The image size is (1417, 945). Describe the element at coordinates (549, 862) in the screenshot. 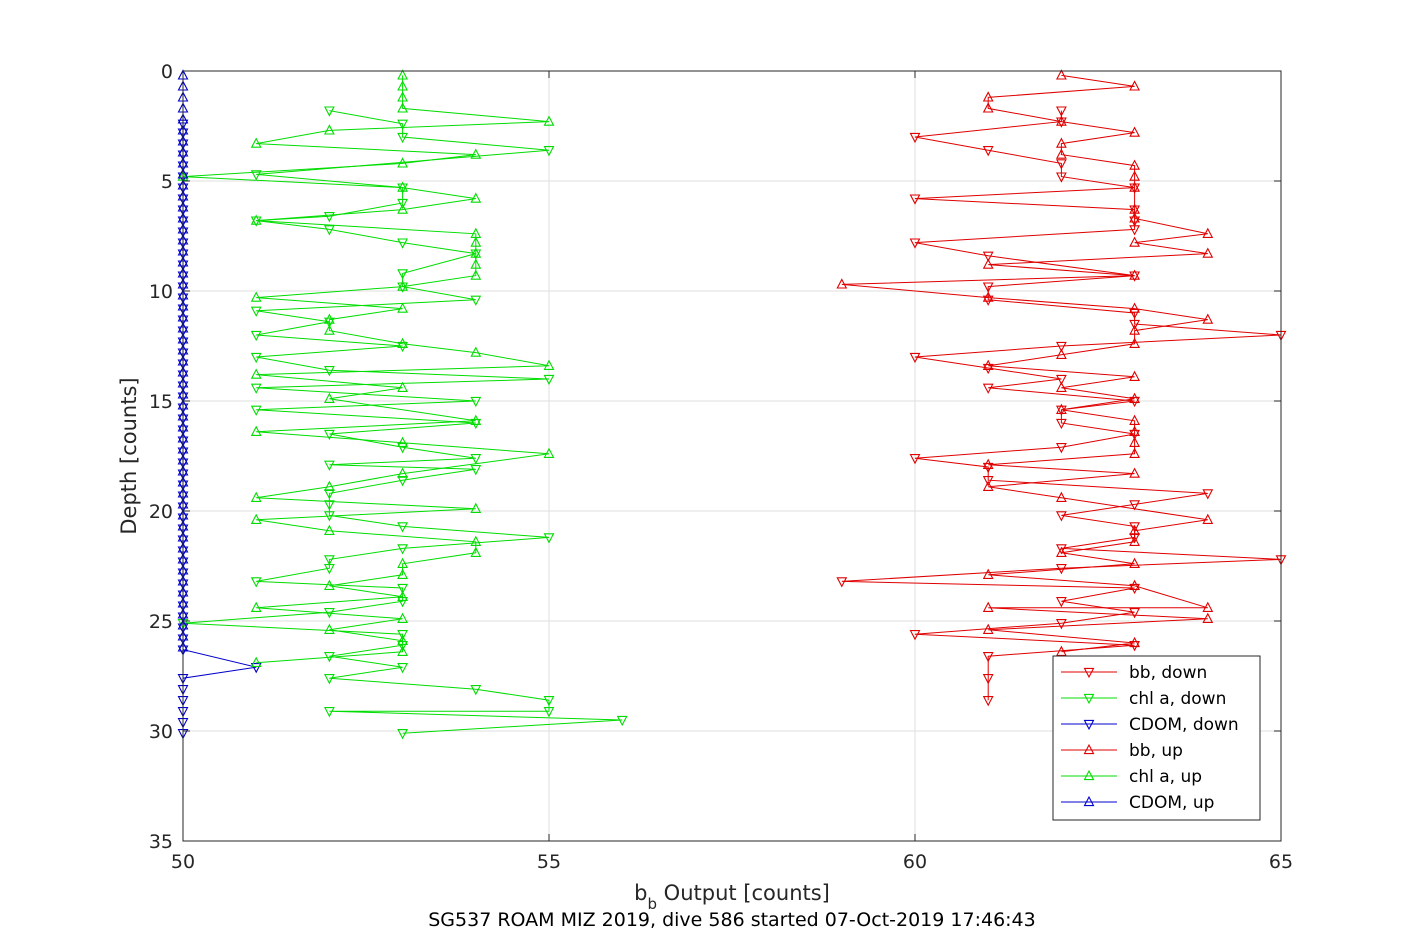

I see `x-tick-label: 55` at that location.